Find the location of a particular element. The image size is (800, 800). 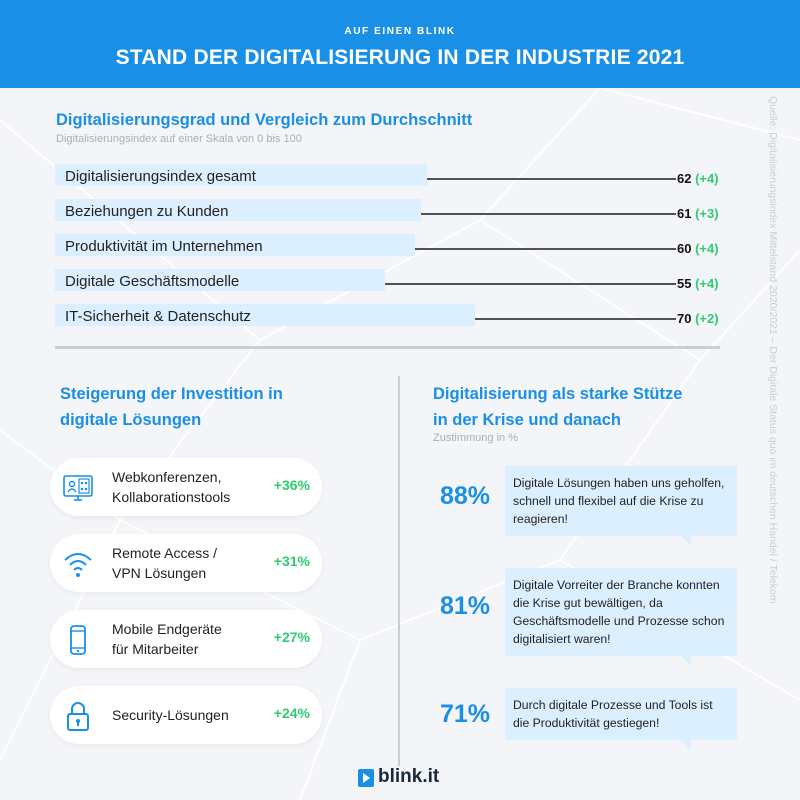

investment-value: +24% is located at coordinates (291, 713).